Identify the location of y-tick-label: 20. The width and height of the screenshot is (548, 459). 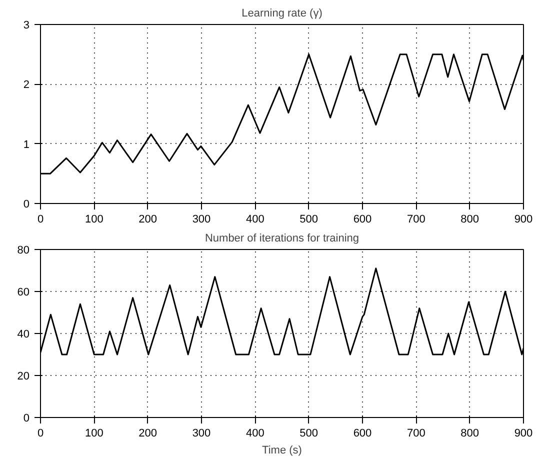
(23, 376).